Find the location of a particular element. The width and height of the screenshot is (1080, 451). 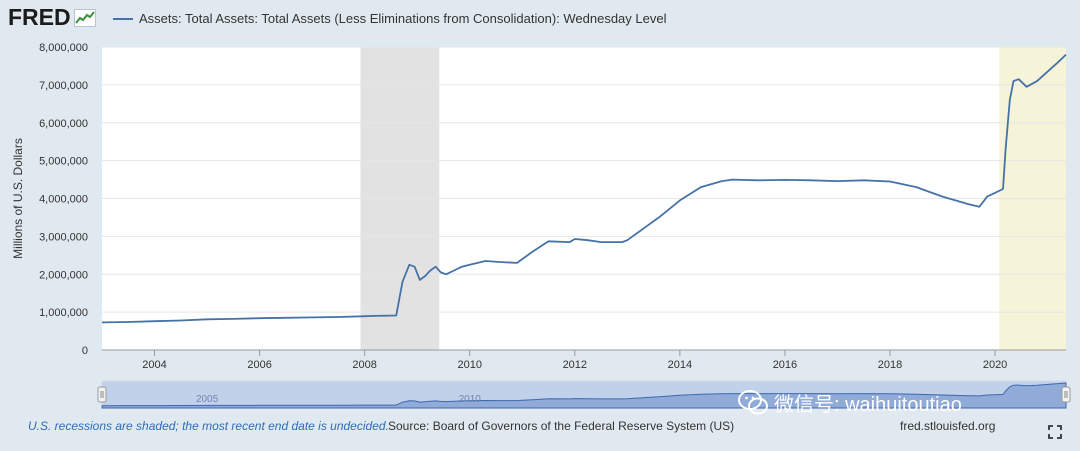

y-tick-label: 4,000,000 is located at coordinates (63, 200).